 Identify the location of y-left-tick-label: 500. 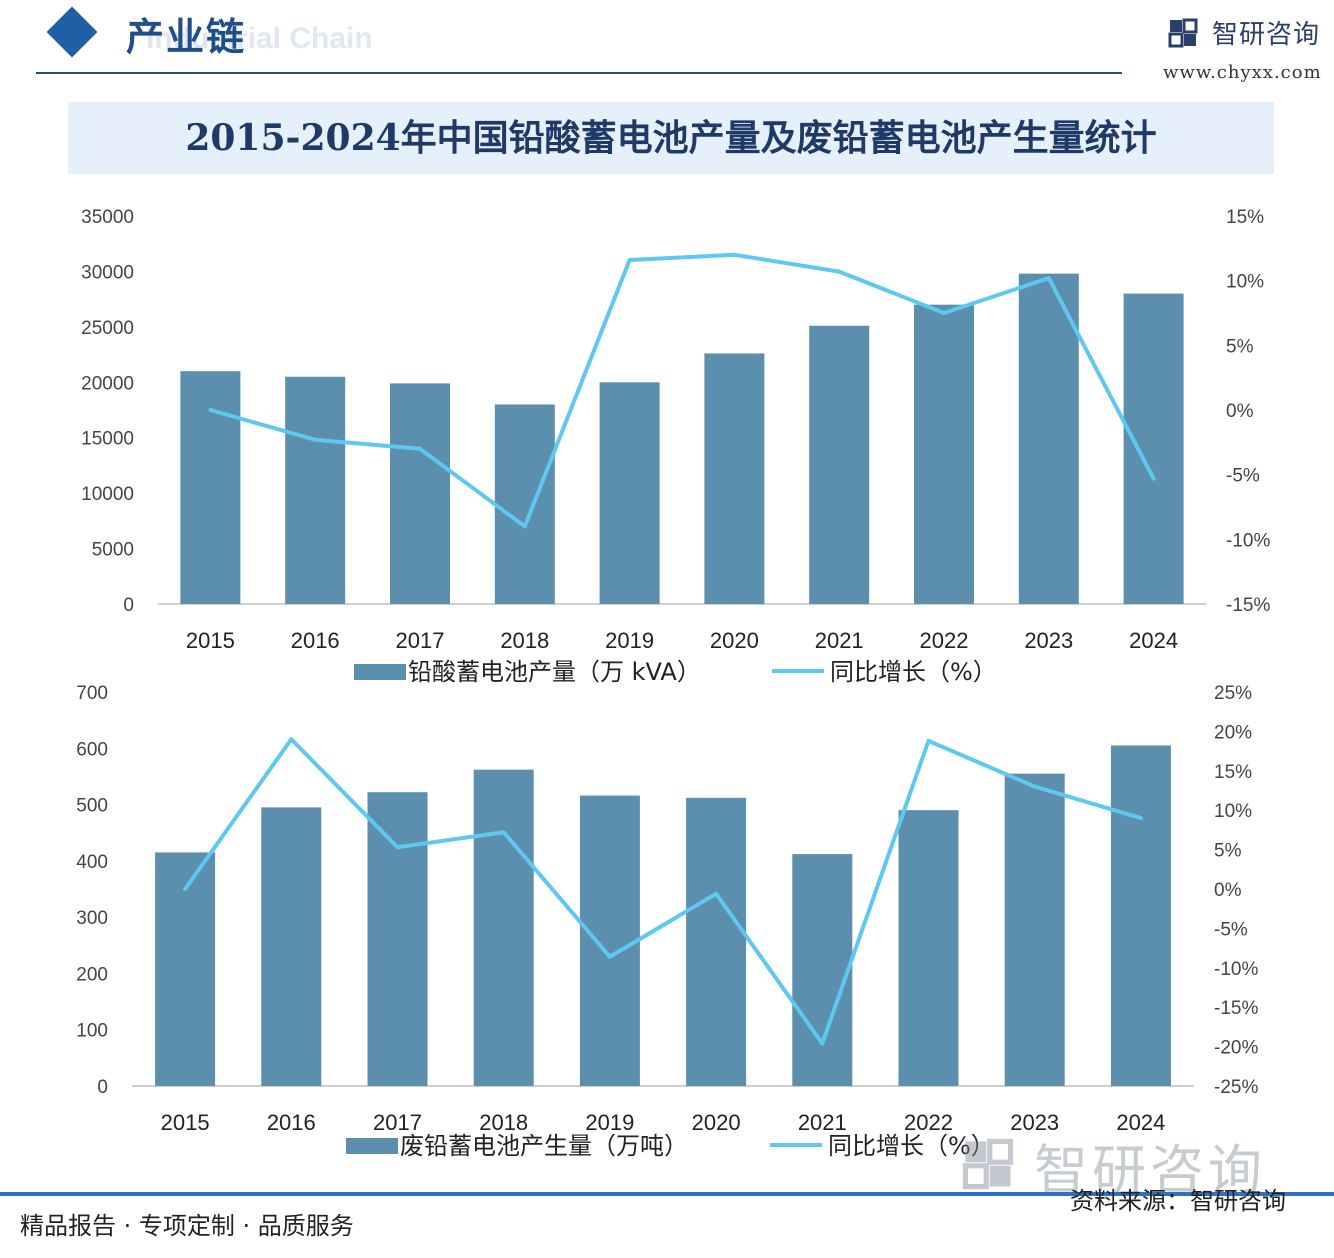
(92, 806).